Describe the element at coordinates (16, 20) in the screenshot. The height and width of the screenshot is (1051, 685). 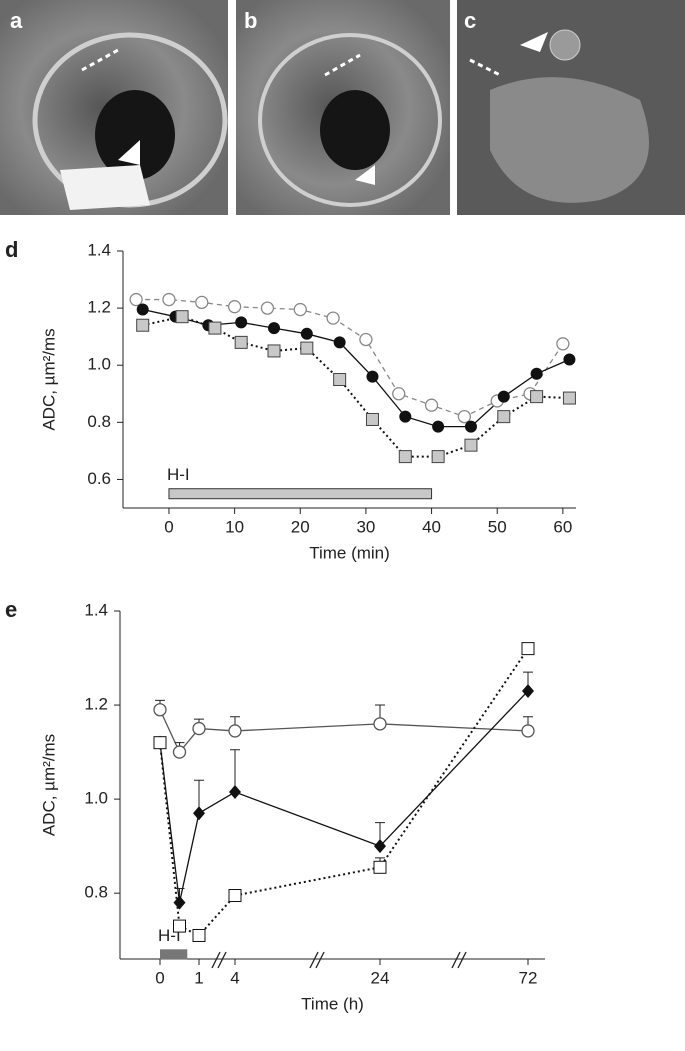
I see `panel-label: a` at that location.